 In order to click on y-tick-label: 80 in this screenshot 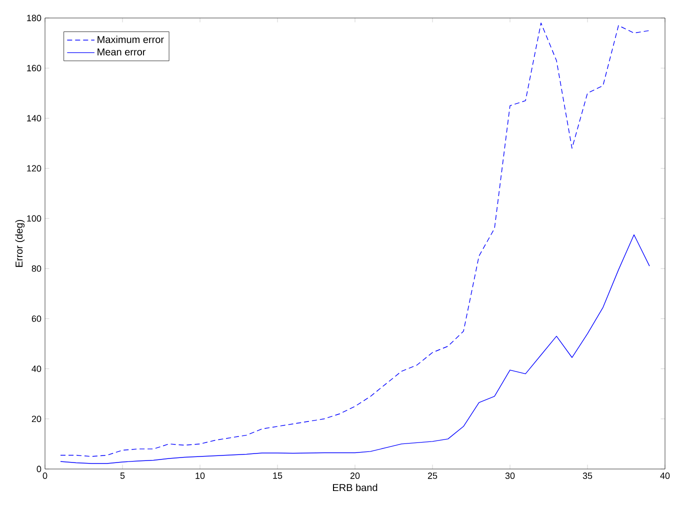, I will do `click(37, 268)`.